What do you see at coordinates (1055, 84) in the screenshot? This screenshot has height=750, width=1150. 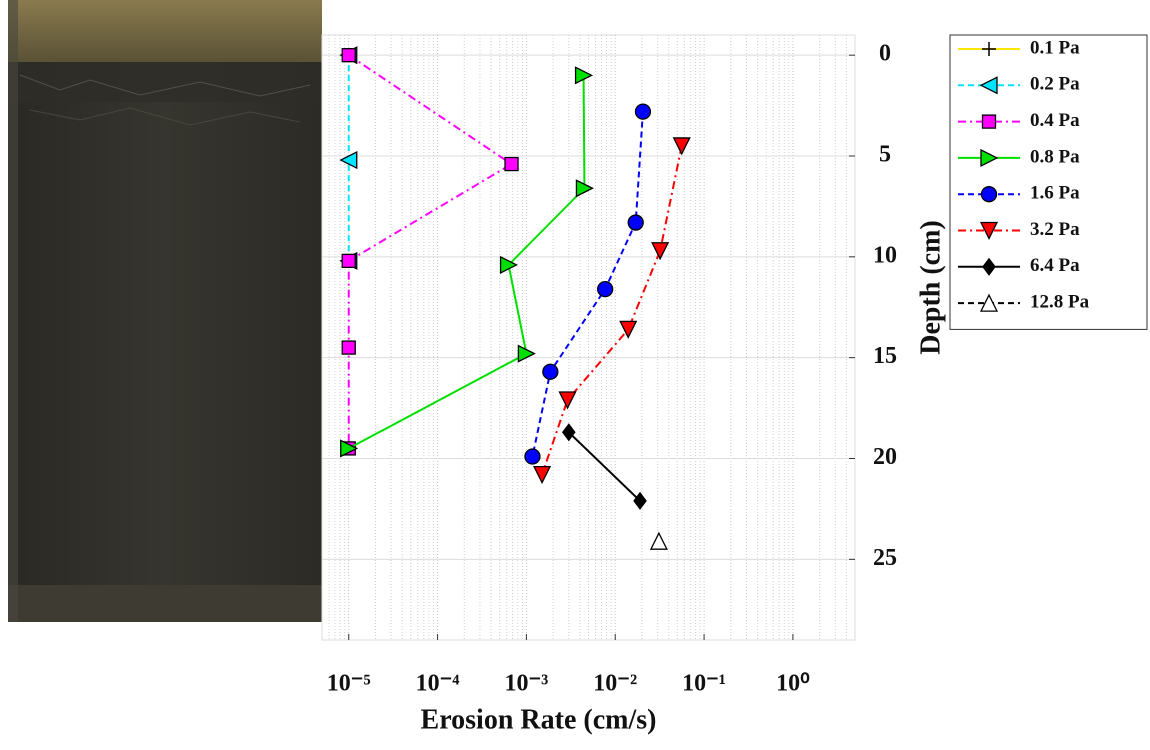 I see `legend-label: 0.2 Pa` at bounding box center [1055, 84].